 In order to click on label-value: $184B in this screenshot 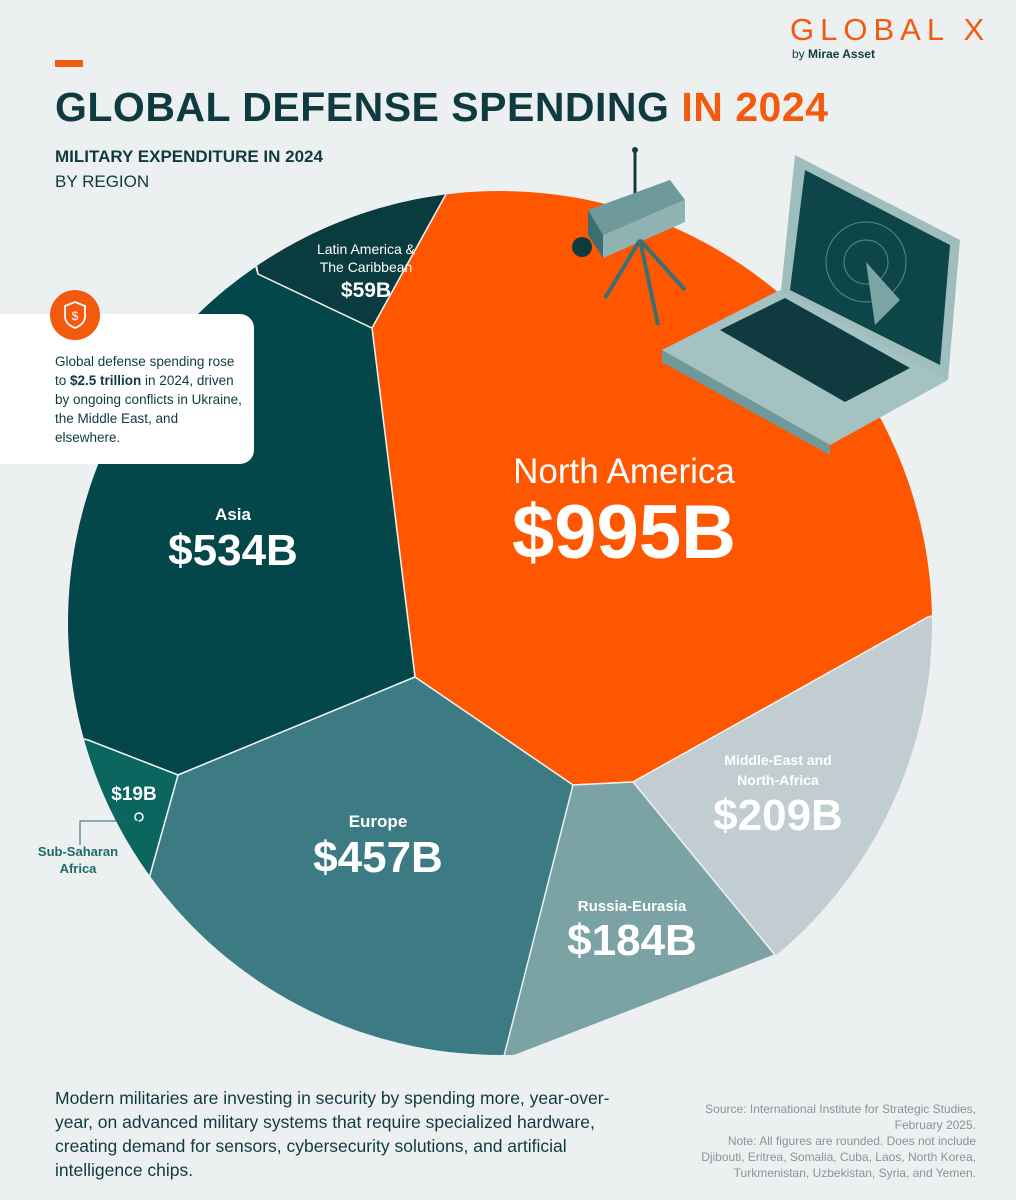, I will do `click(632, 940)`.